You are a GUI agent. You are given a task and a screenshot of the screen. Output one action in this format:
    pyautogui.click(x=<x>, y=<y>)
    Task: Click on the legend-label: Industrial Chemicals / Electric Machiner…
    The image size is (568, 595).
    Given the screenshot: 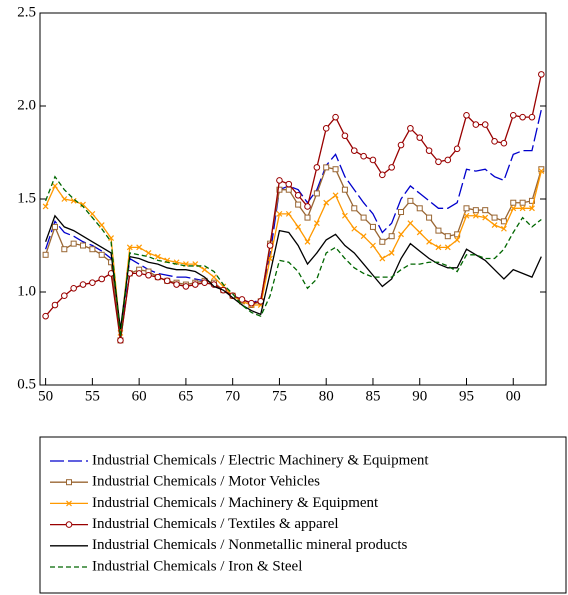 What is the action you would take?
    pyautogui.click(x=260, y=460)
    